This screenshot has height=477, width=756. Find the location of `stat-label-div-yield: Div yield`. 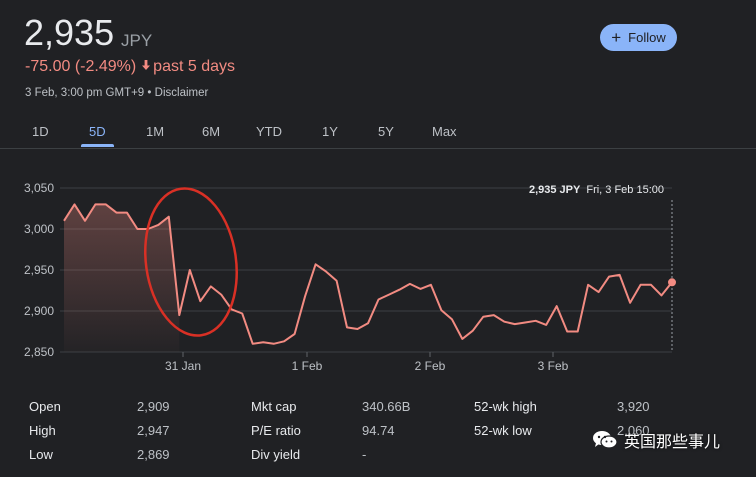

stat-label-div-yield: Div yield is located at coordinates (276, 454).